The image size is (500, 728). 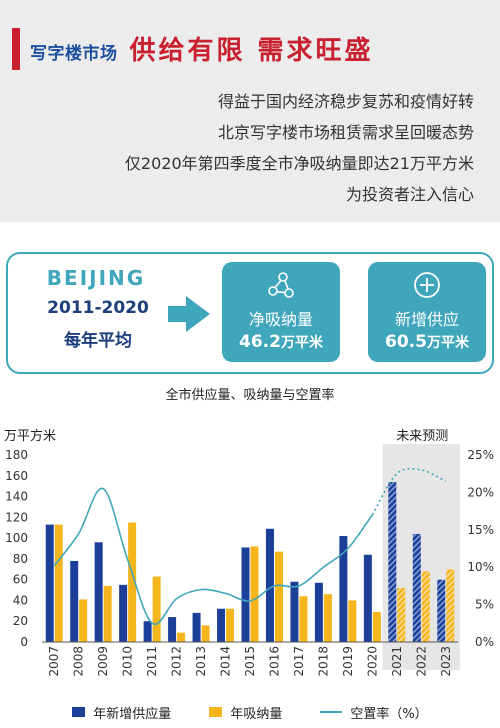 I want to click on y-tick-label: 20, so click(x=20, y=621).